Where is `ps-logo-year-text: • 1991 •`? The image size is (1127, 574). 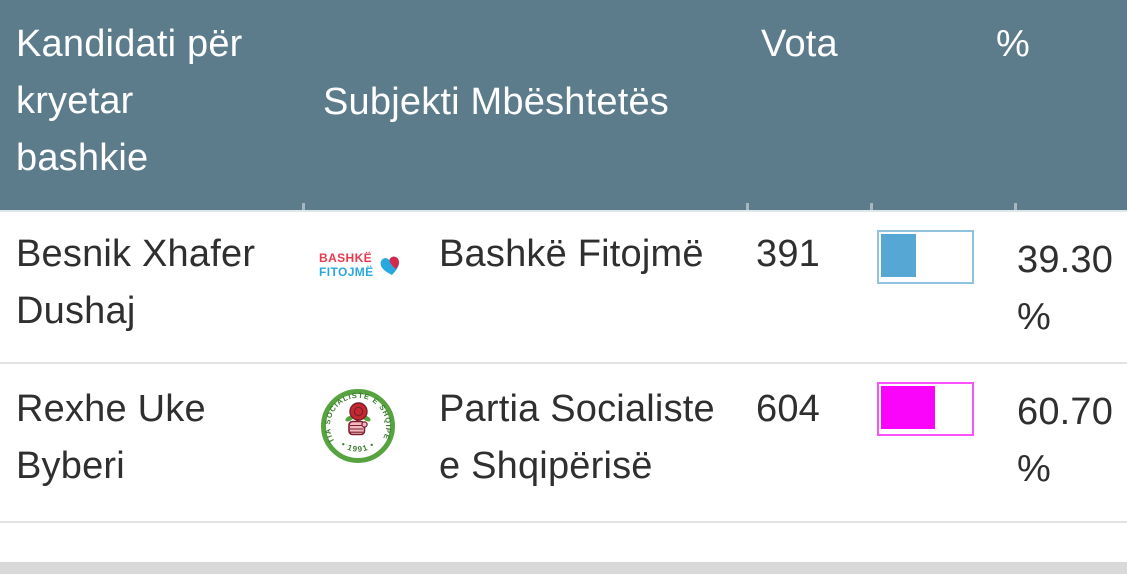 ps-logo-year-text: • 1991 • is located at coordinates (357, 447).